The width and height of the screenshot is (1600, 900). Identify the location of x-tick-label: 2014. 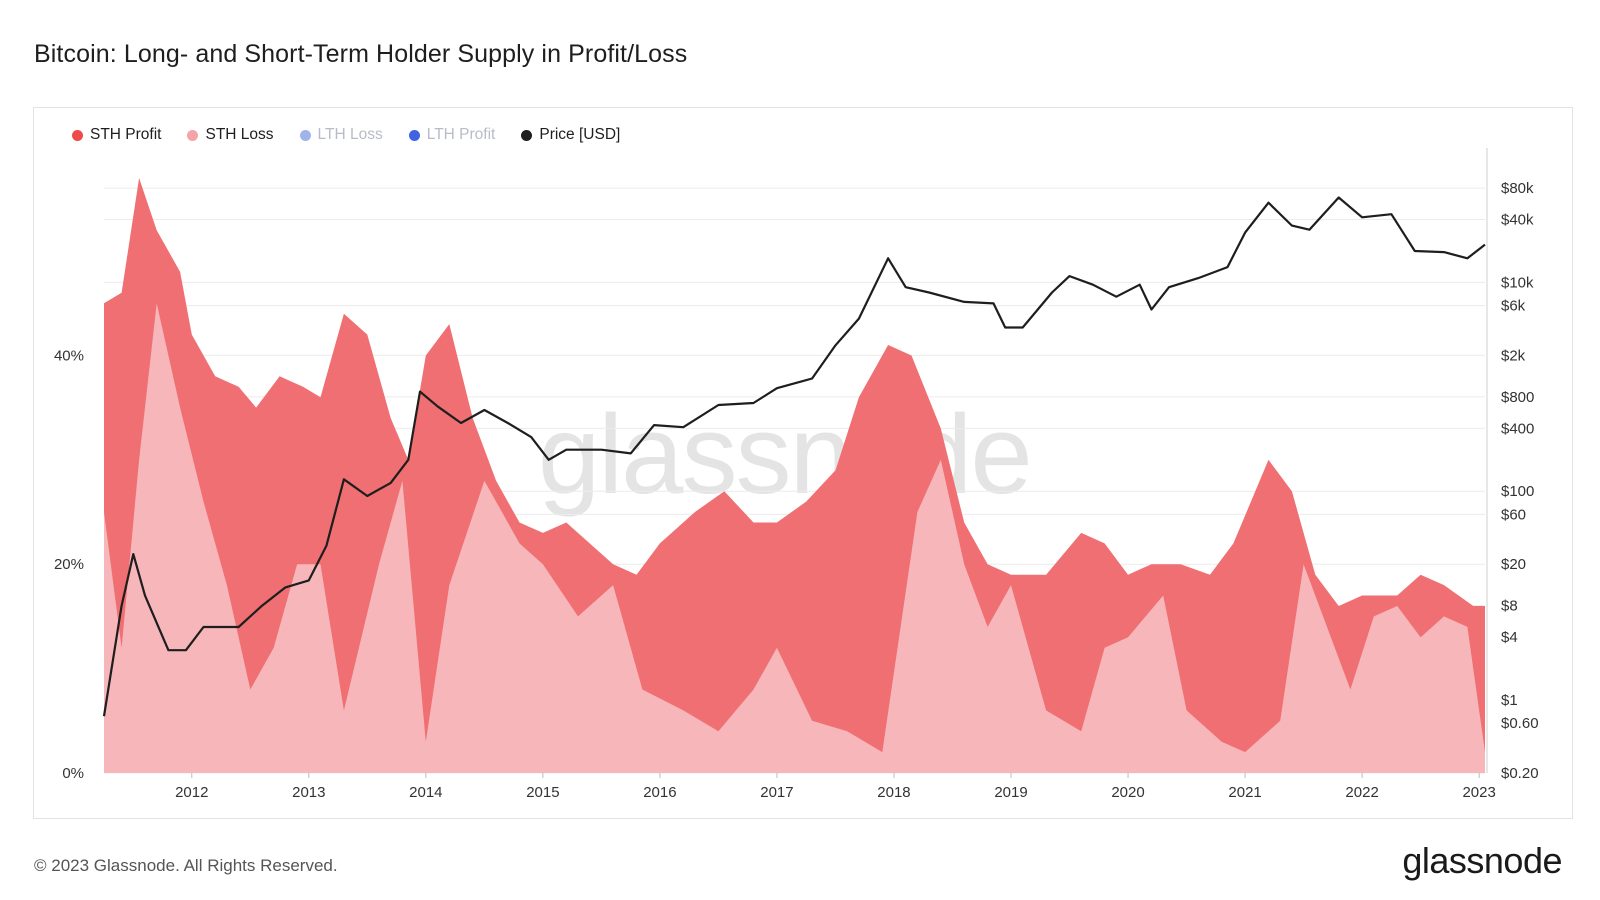
(425, 792).